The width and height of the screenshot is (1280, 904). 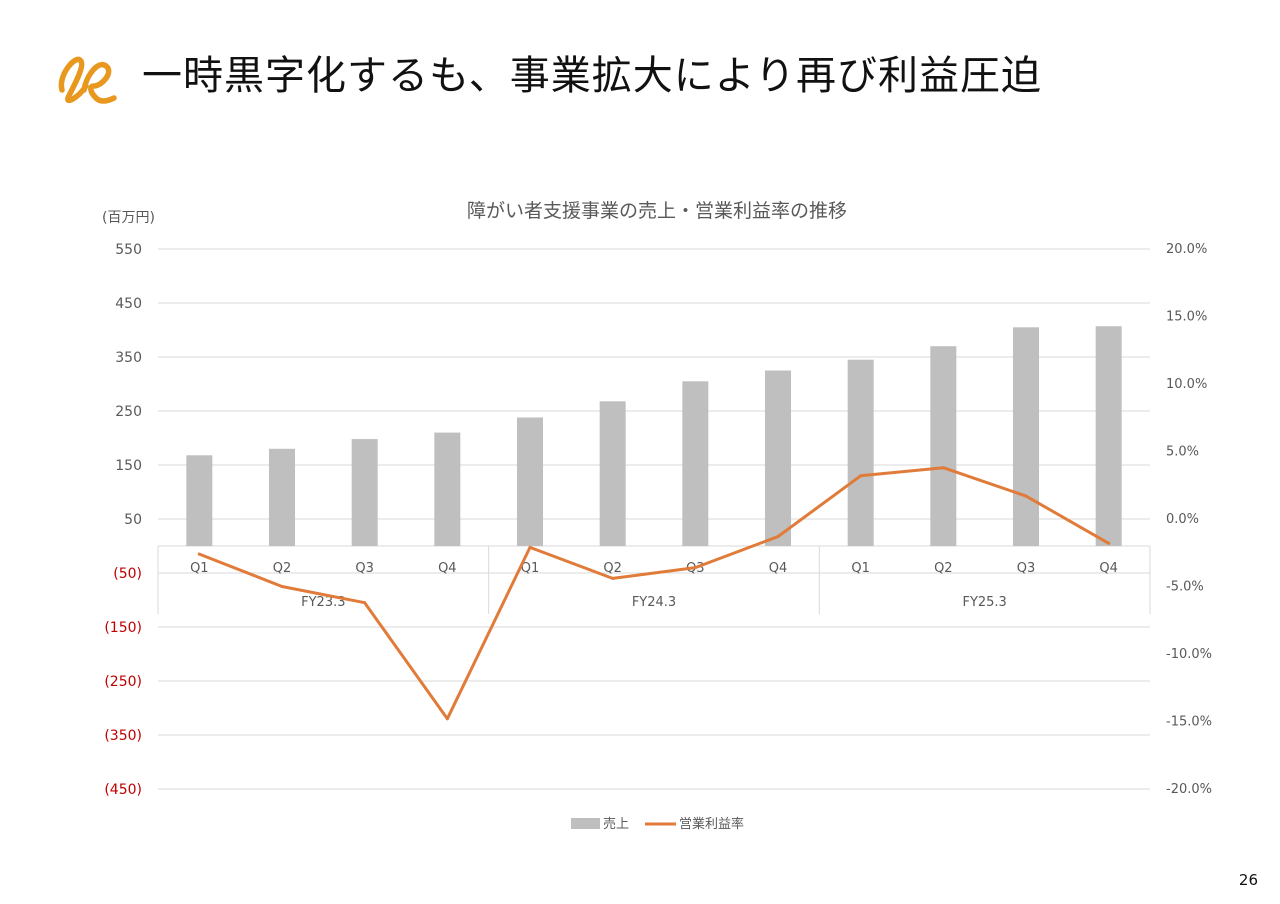 I want to click on left-tick-label: (250), so click(x=123, y=682).